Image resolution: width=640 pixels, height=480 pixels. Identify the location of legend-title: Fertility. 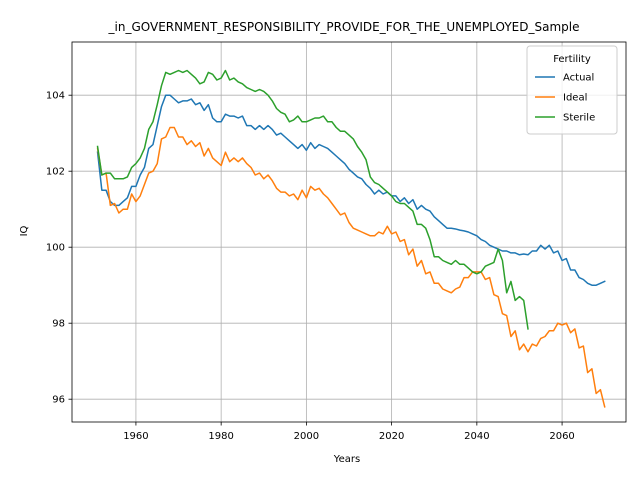
(572, 59).